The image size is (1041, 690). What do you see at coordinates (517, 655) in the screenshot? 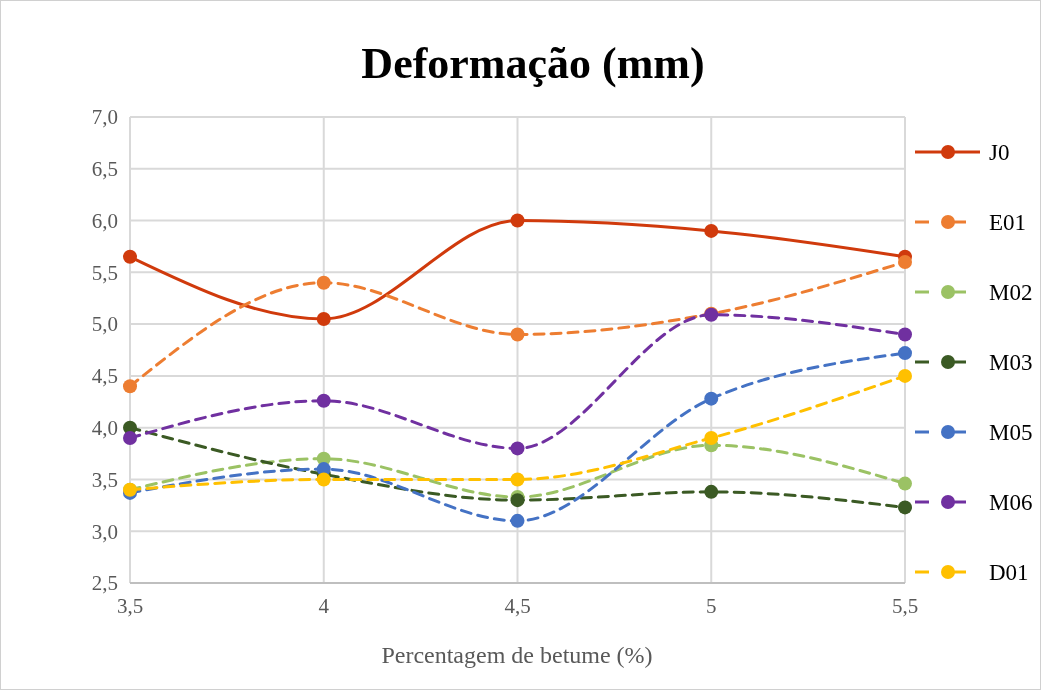
I see `x-axis-title: Percentagem de betume (%)` at bounding box center [517, 655].